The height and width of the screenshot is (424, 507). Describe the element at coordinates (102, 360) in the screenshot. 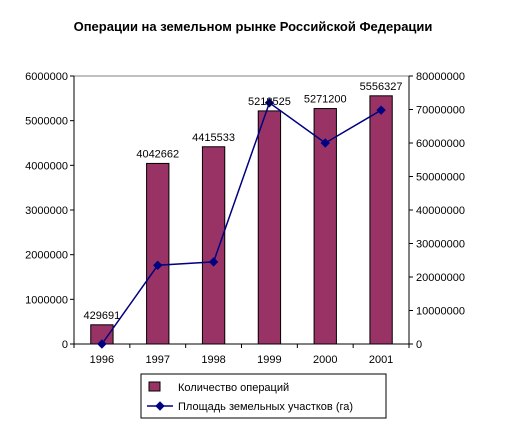

I see `x-tick-label: 1996` at that location.